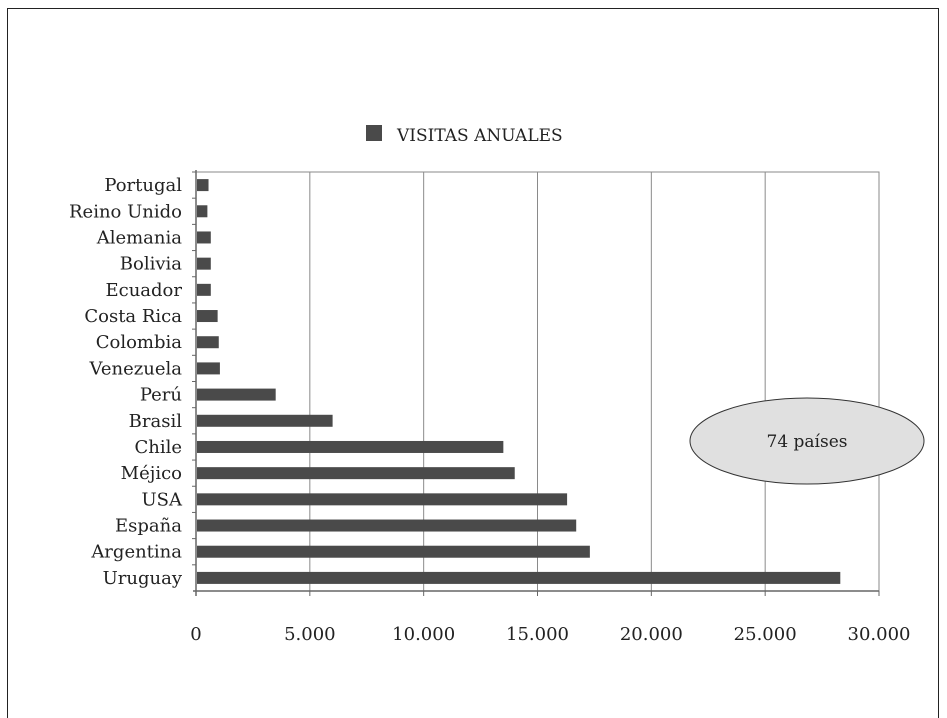 This screenshot has height=718, width=947. I want to click on x-tick-label: 0, so click(195, 634).